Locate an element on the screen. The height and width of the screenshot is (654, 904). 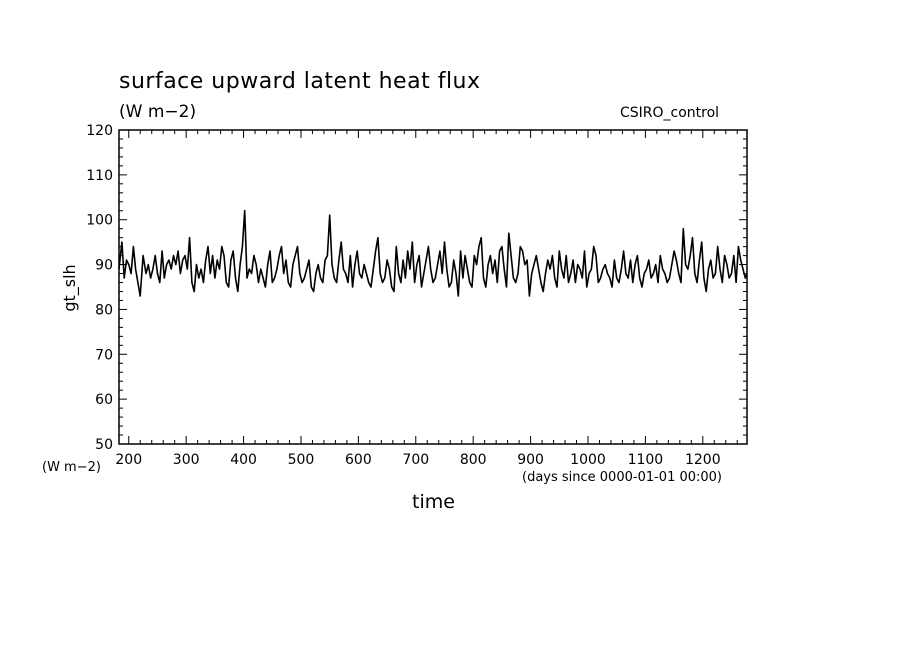
y-tick-label: 50 is located at coordinates (104, 445).